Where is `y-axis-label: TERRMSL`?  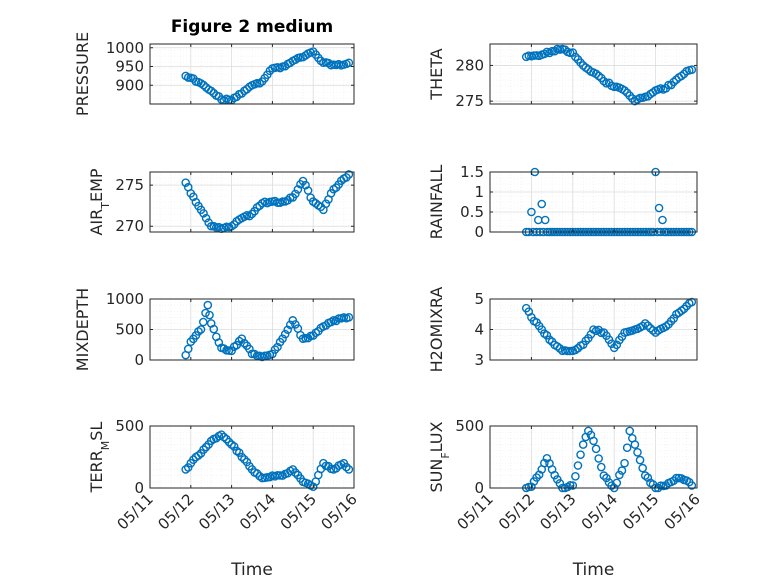
y-axis-label: TERRMSL is located at coordinates (99, 458).